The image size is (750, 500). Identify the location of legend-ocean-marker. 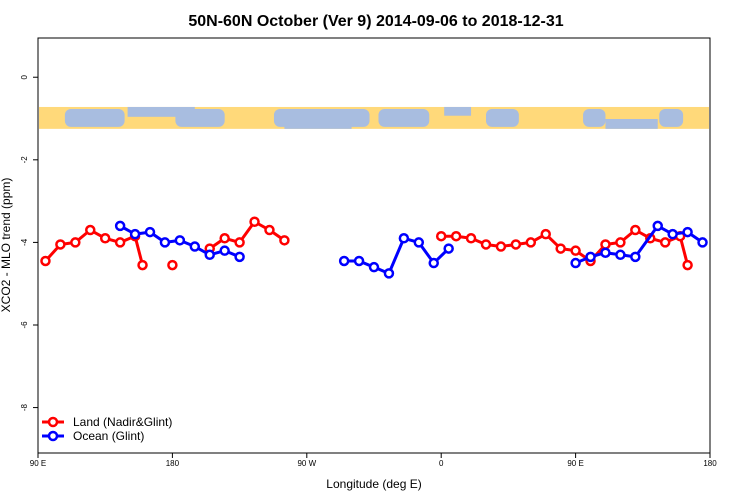
(53, 436).